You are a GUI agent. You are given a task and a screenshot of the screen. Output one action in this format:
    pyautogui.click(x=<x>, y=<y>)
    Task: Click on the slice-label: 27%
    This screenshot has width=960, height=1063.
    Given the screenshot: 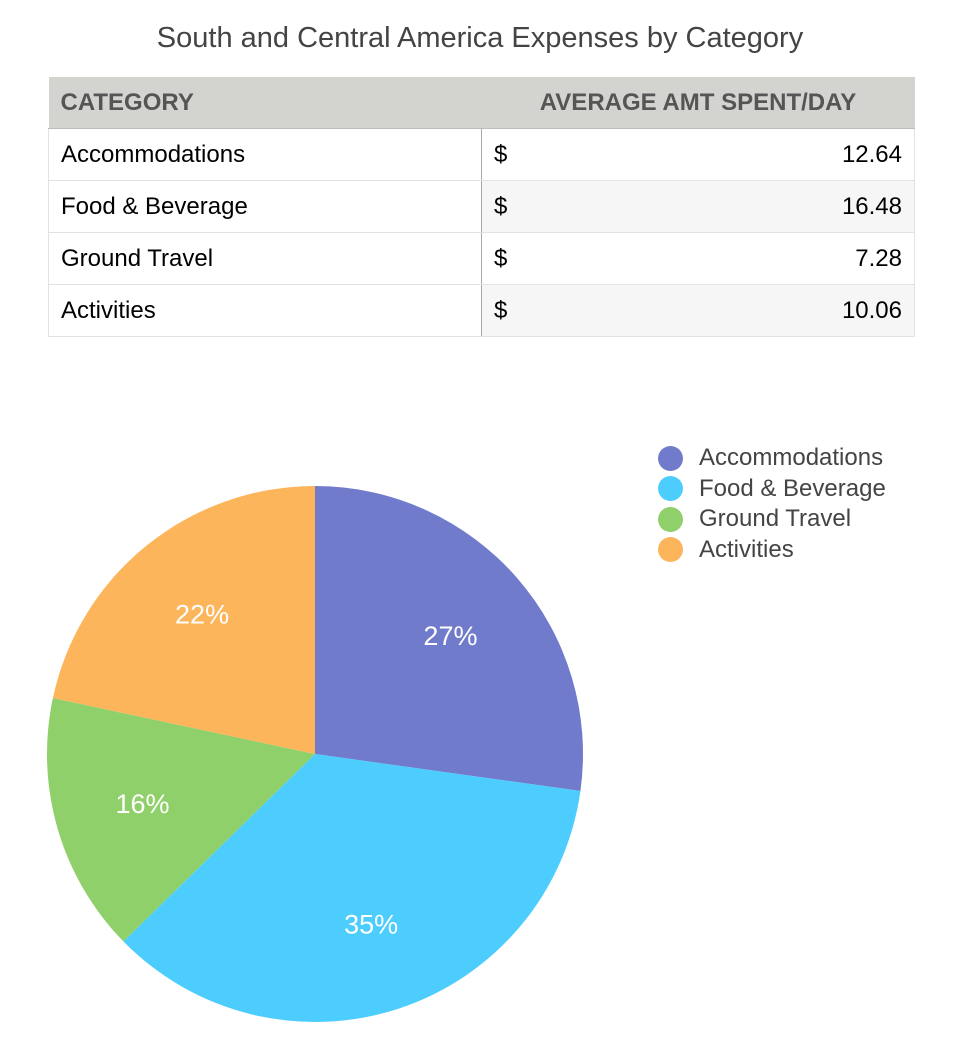 What is the action you would take?
    pyautogui.click(x=450, y=636)
    